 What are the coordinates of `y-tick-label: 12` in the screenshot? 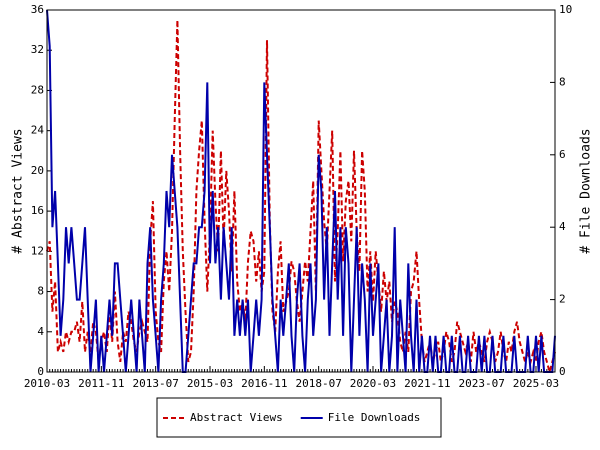 It's located at (37, 250).